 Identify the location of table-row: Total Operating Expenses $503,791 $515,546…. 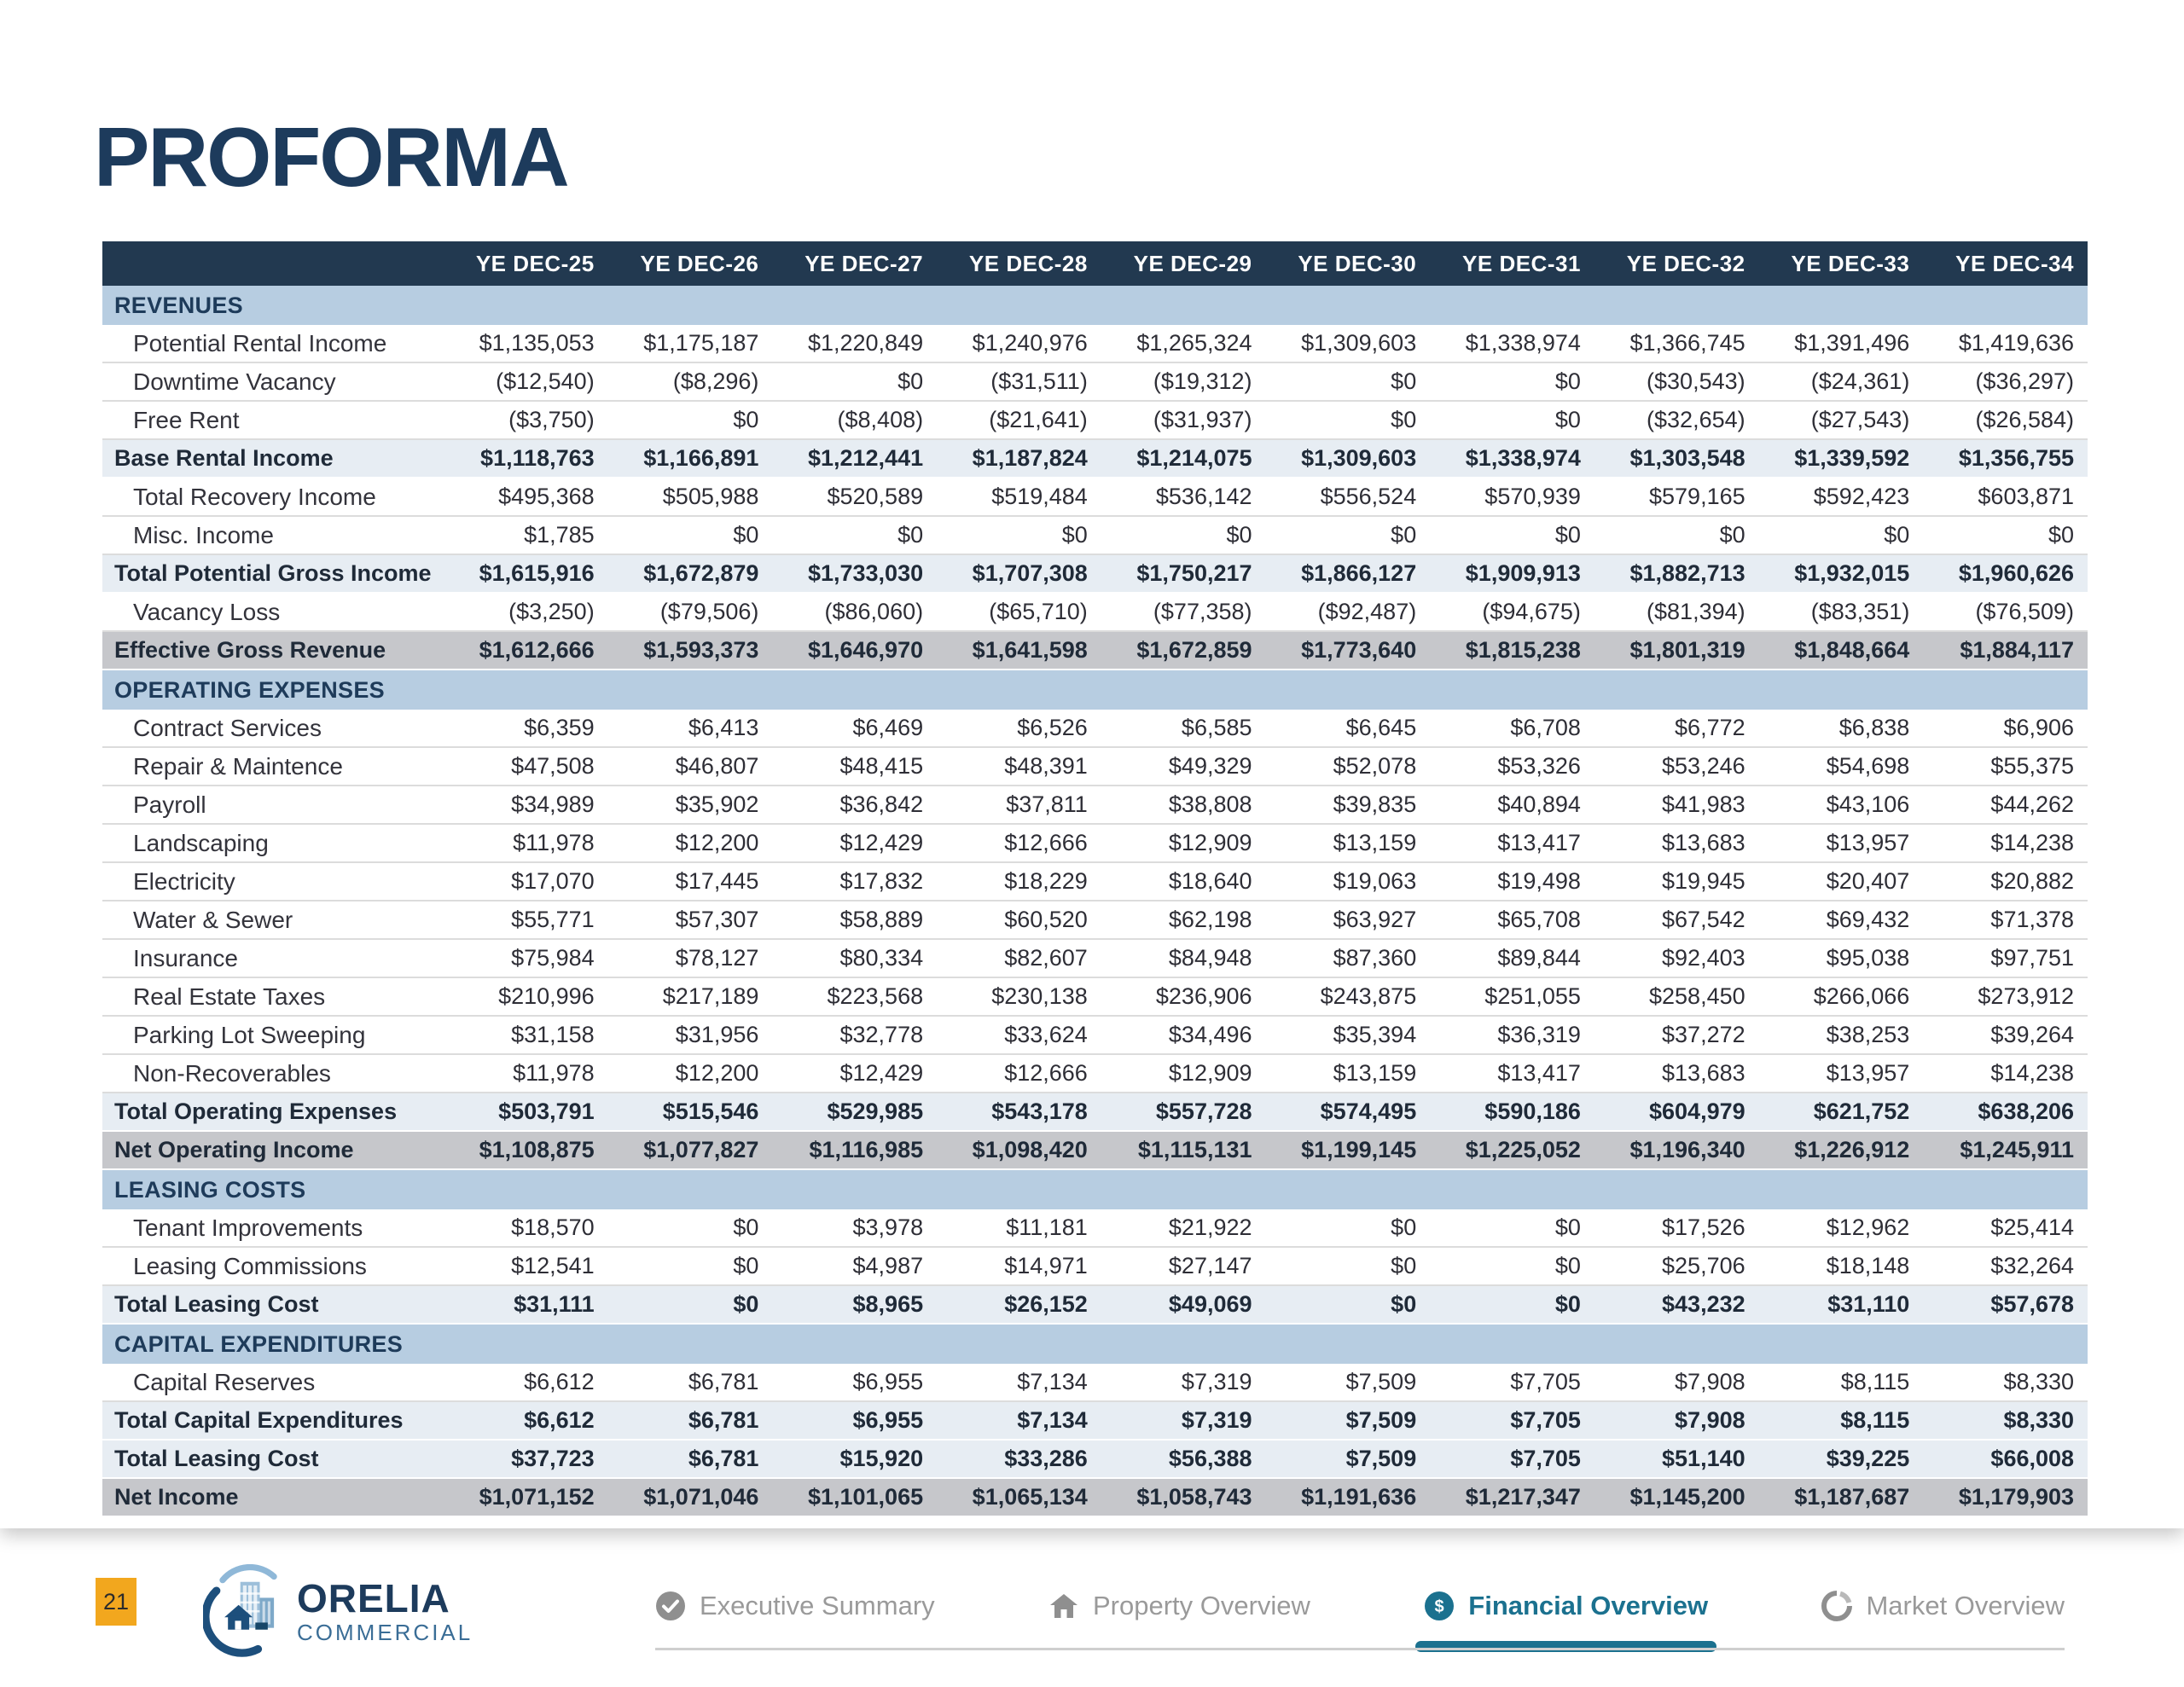
(1095, 1113).